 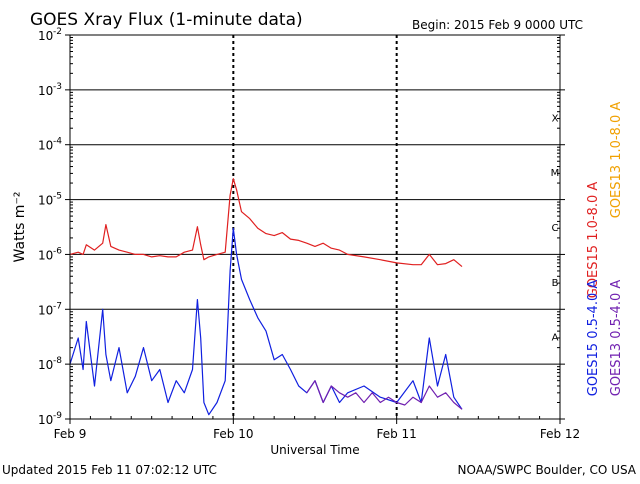 I want to click on flare-class-labels: A B C M X, so click(x=555, y=228).